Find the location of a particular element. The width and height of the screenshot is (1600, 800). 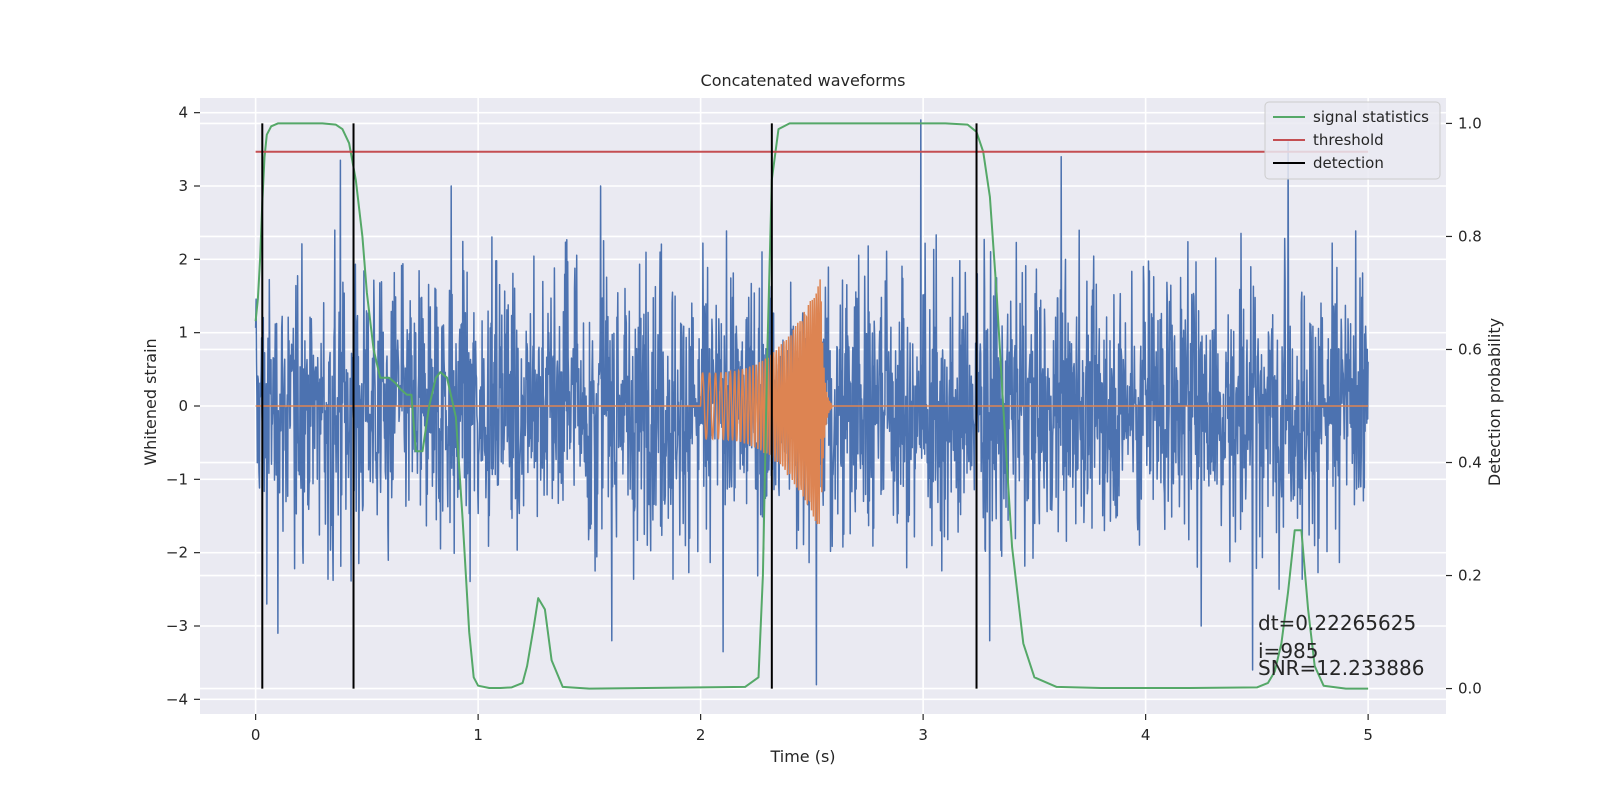

x-tick-label: 2 is located at coordinates (701, 735).